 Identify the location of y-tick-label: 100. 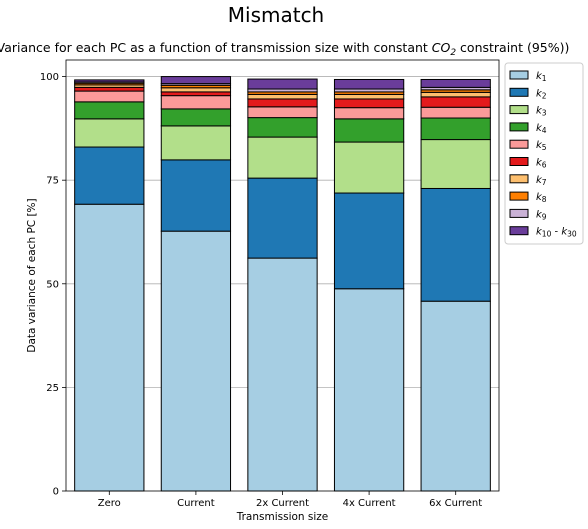
(49, 77).